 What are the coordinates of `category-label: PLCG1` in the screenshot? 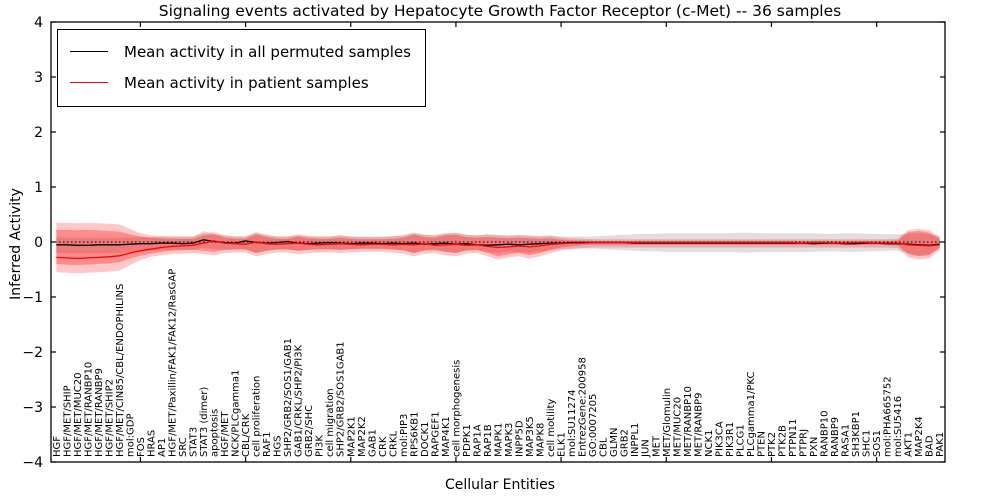 It's located at (740, 440).